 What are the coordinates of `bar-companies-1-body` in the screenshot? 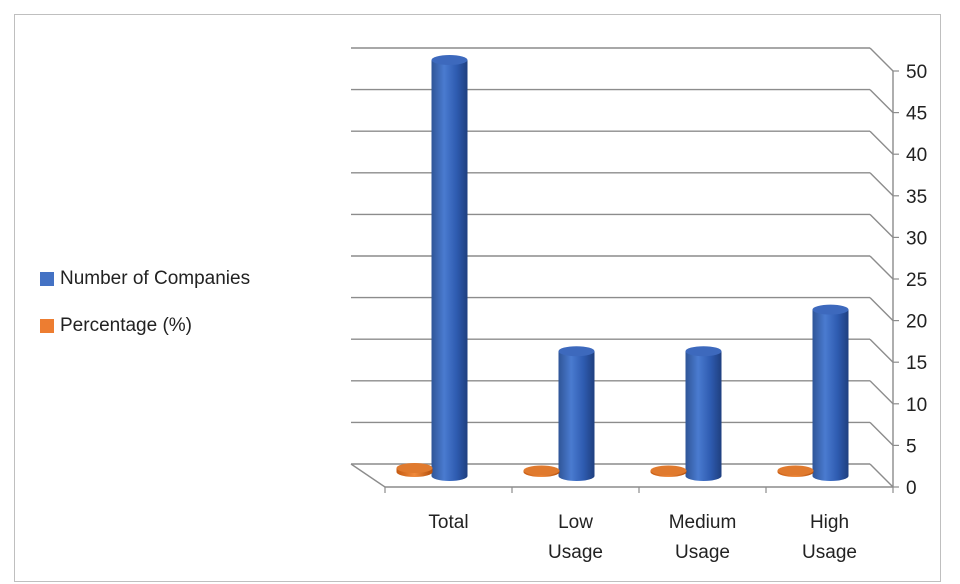 It's located at (576, 416).